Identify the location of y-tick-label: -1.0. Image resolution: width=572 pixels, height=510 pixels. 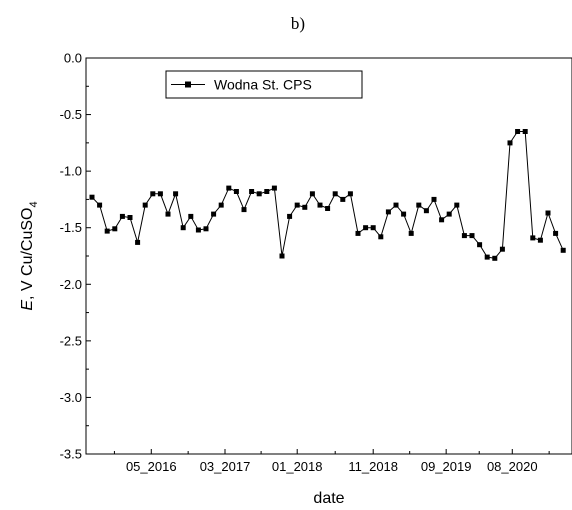
(71, 171).